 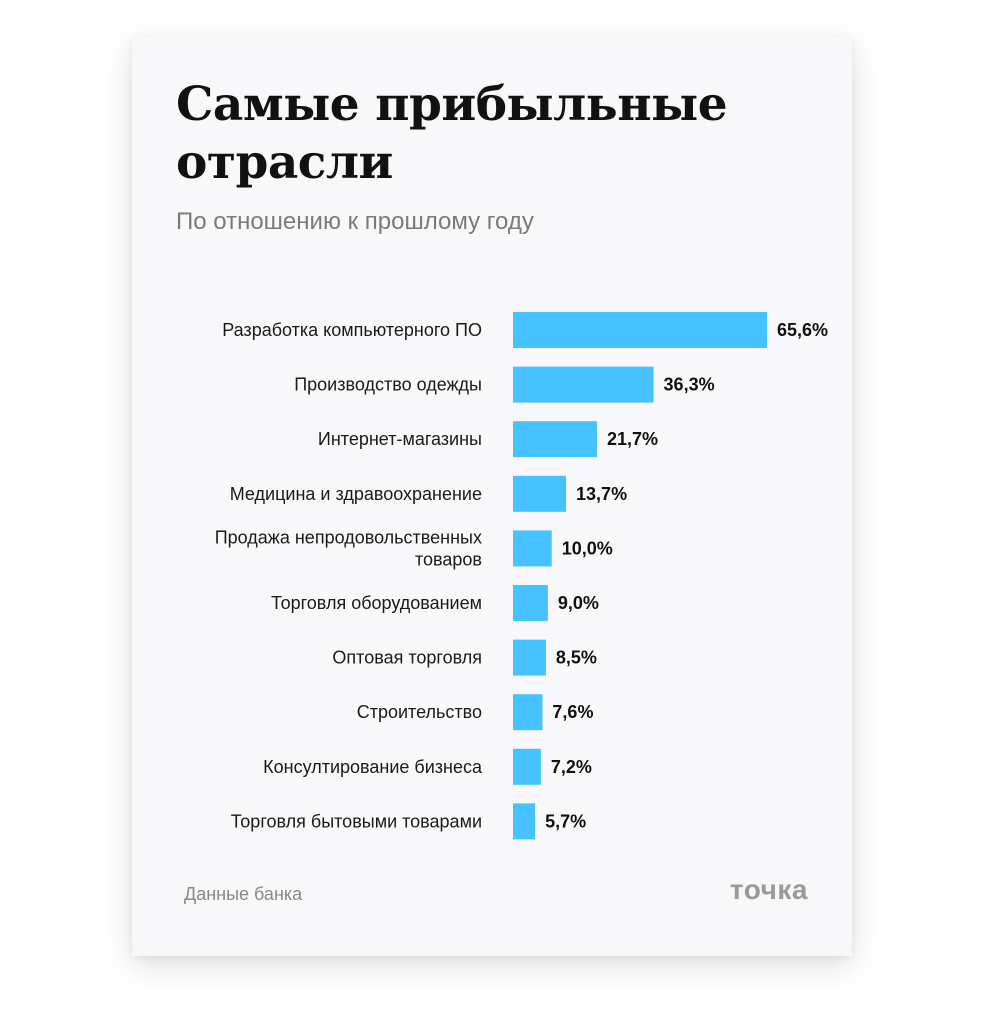 I want to click on category-label: Медицина и здравоохранение, so click(x=356, y=494).